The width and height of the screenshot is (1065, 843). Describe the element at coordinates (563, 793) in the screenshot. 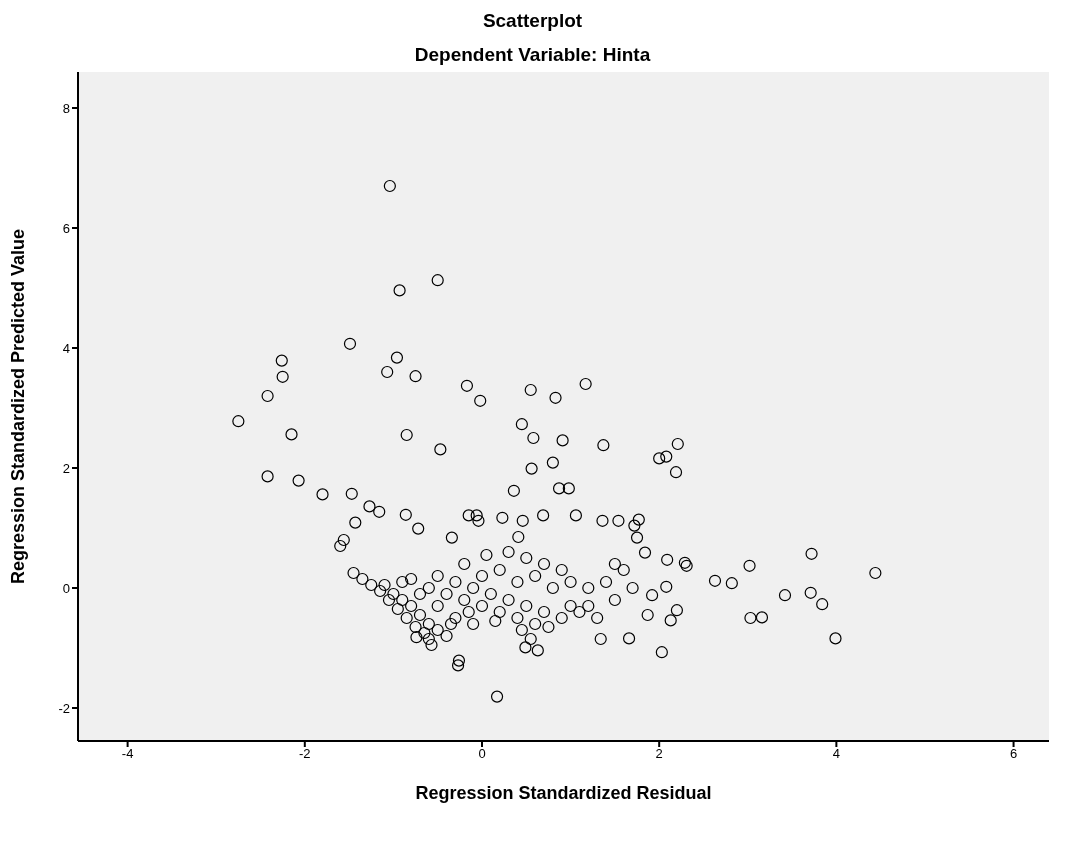

I see `x-axis-title: Regression Standardized Residual` at that location.